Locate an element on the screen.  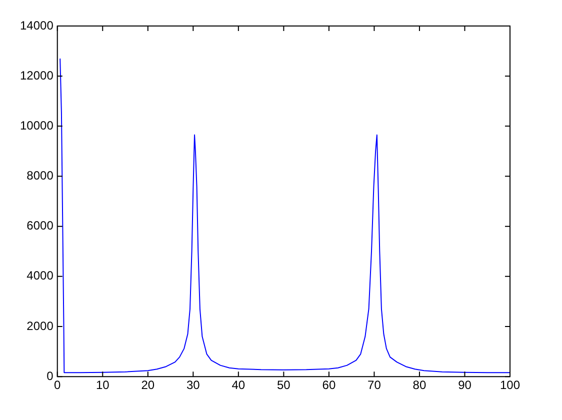
y-tick-label: 2000 is located at coordinates (40, 325).